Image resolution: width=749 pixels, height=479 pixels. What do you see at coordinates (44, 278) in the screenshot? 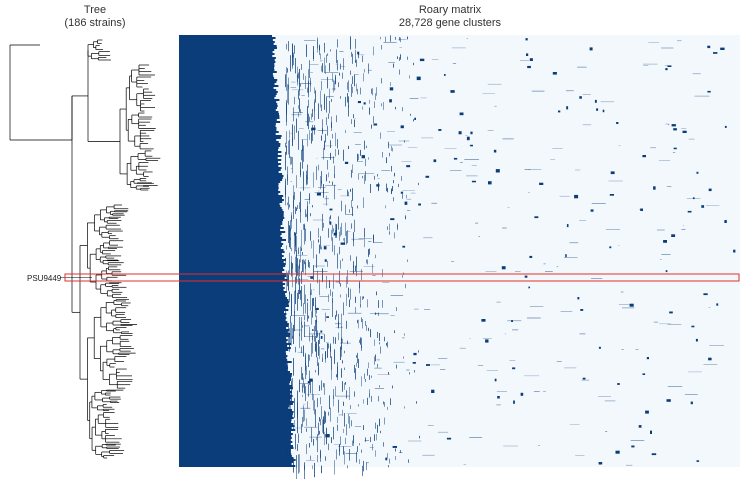
I see `highlight-label: PSU9449` at bounding box center [44, 278].